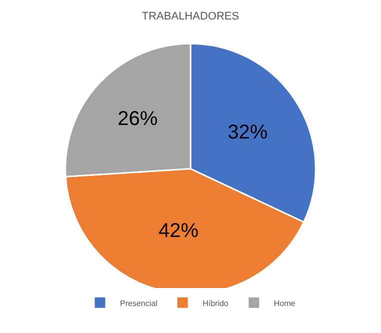 This screenshot has height=333, width=381. Describe the element at coordinates (285, 303) in the screenshot. I see `legend-label: Home` at that location.